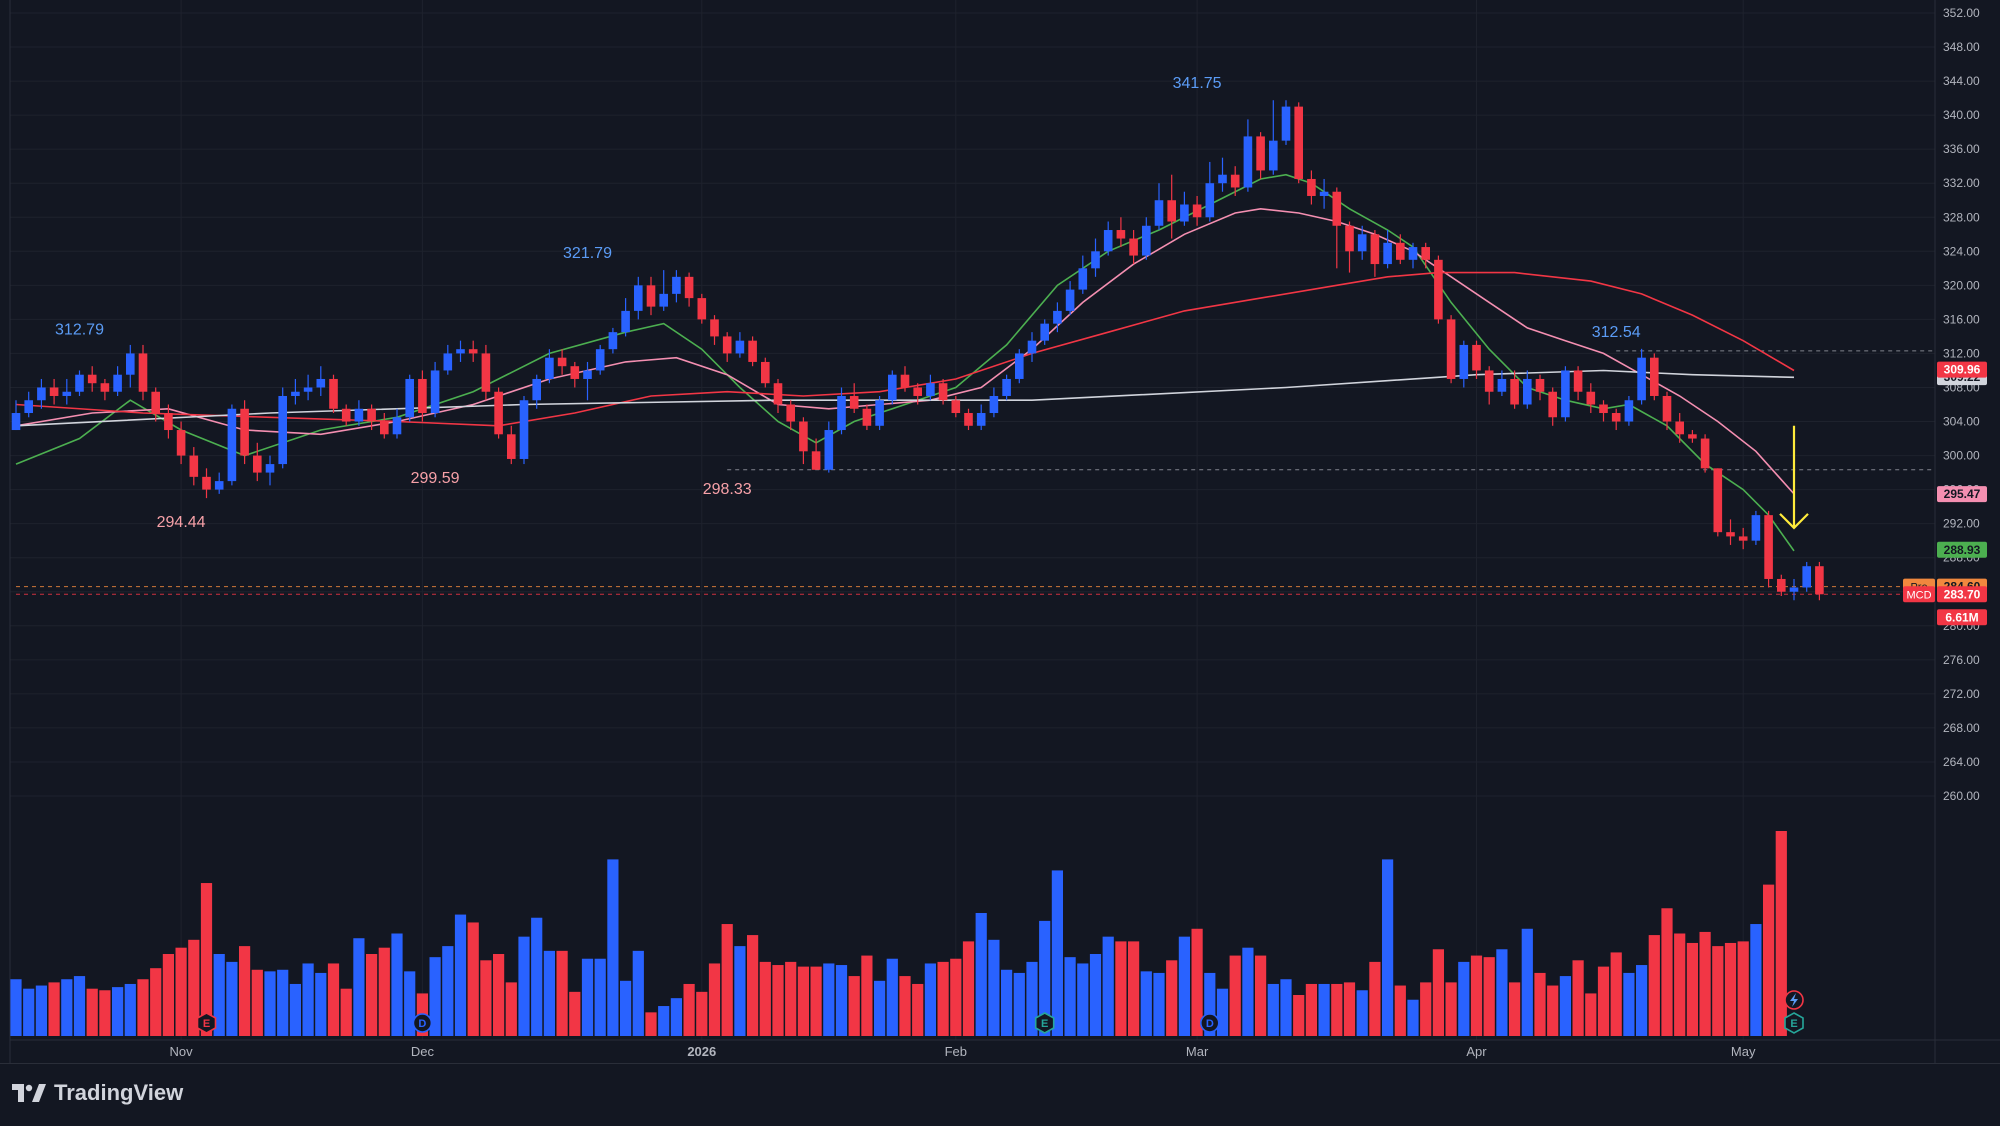  Describe the element at coordinates (423, 1051) in the screenshot. I see `time-tick-label: Dec` at that location.